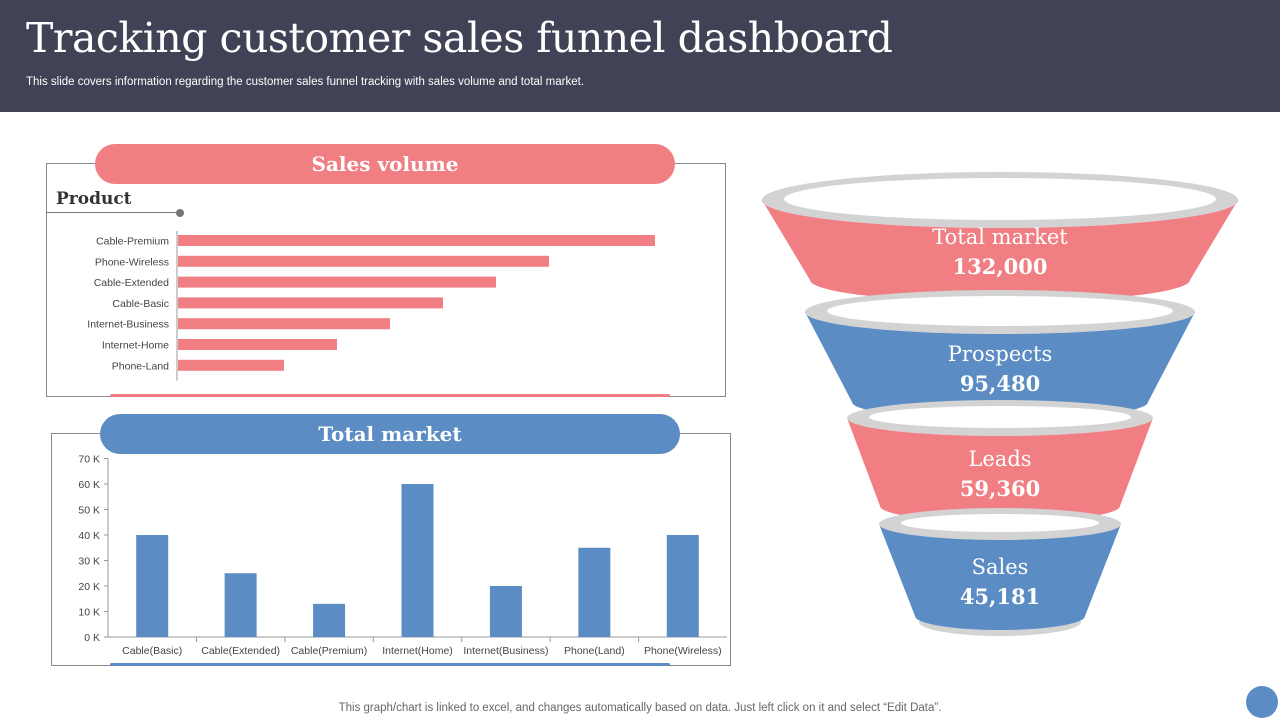 The image size is (1280, 720). What do you see at coordinates (94, 199) in the screenshot?
I see `product-label: Product` at bounding box center [94, 199].